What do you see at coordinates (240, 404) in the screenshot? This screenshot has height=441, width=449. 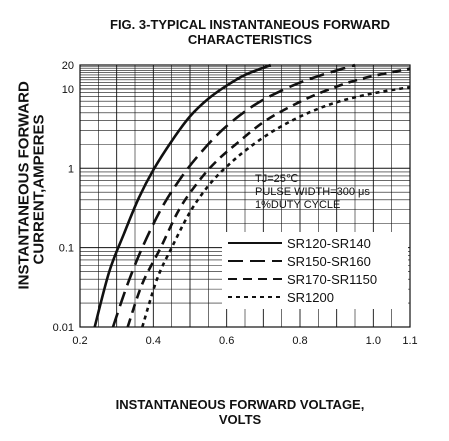 I see `x-axis-label-line1: INSTANTANEOUS FORWARD VOLTAGE,` at bounding box center [240, 404].